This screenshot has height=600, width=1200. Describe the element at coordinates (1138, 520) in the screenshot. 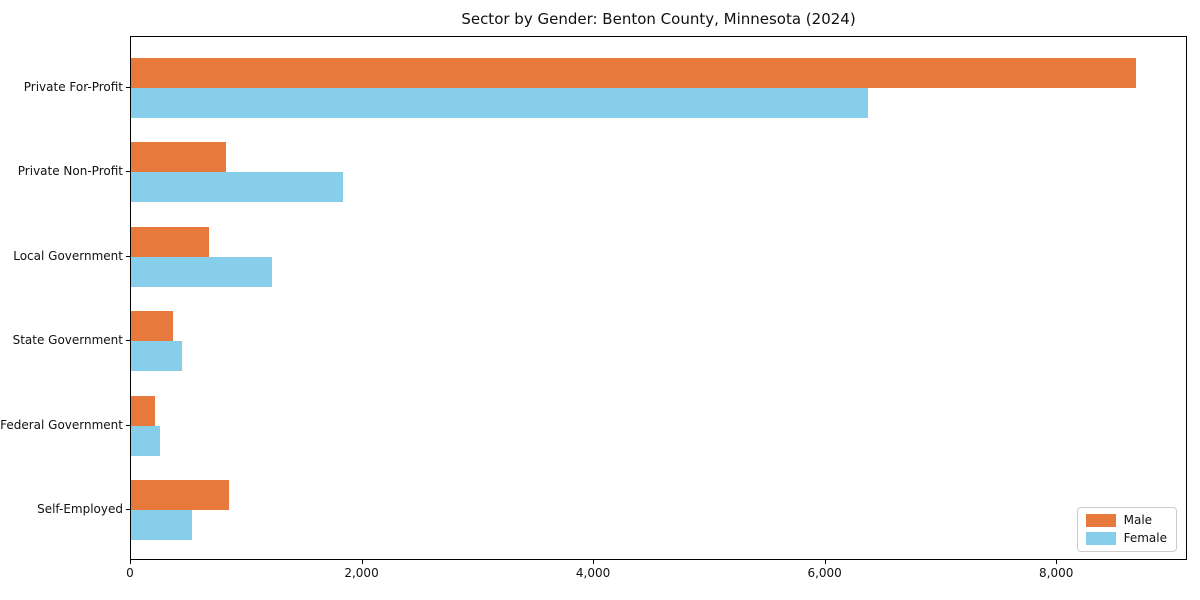

I see `legend-label: Male` at that location.